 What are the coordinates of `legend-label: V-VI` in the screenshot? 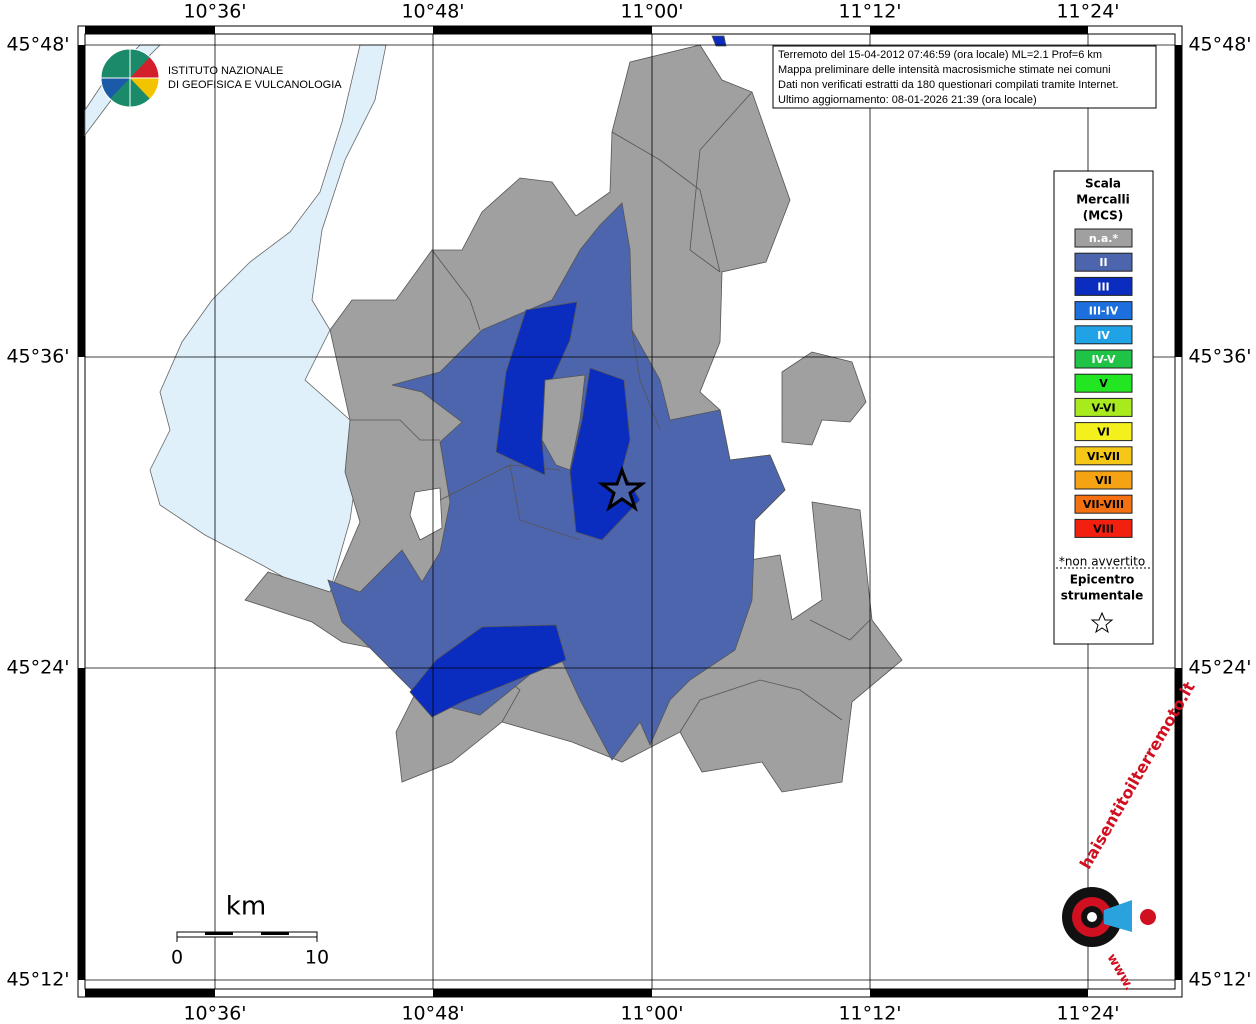 It's located at (1103, 407).